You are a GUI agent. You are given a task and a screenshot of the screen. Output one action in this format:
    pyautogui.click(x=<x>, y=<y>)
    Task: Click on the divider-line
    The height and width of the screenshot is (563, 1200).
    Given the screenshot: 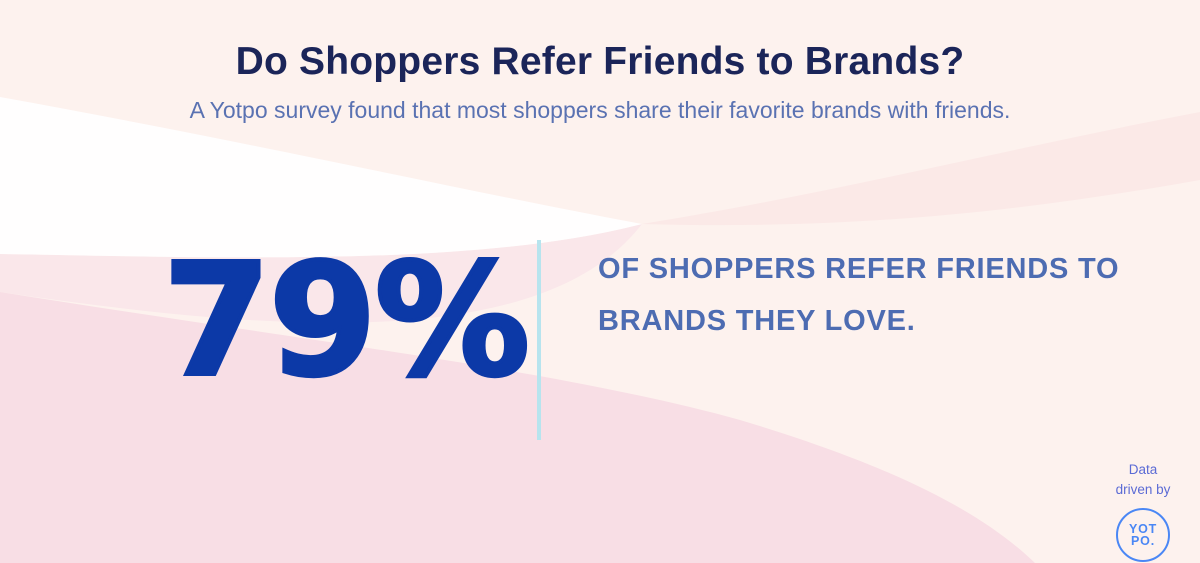 What is the action you would take?
    pyautogui.click(x=539, y=340)
    